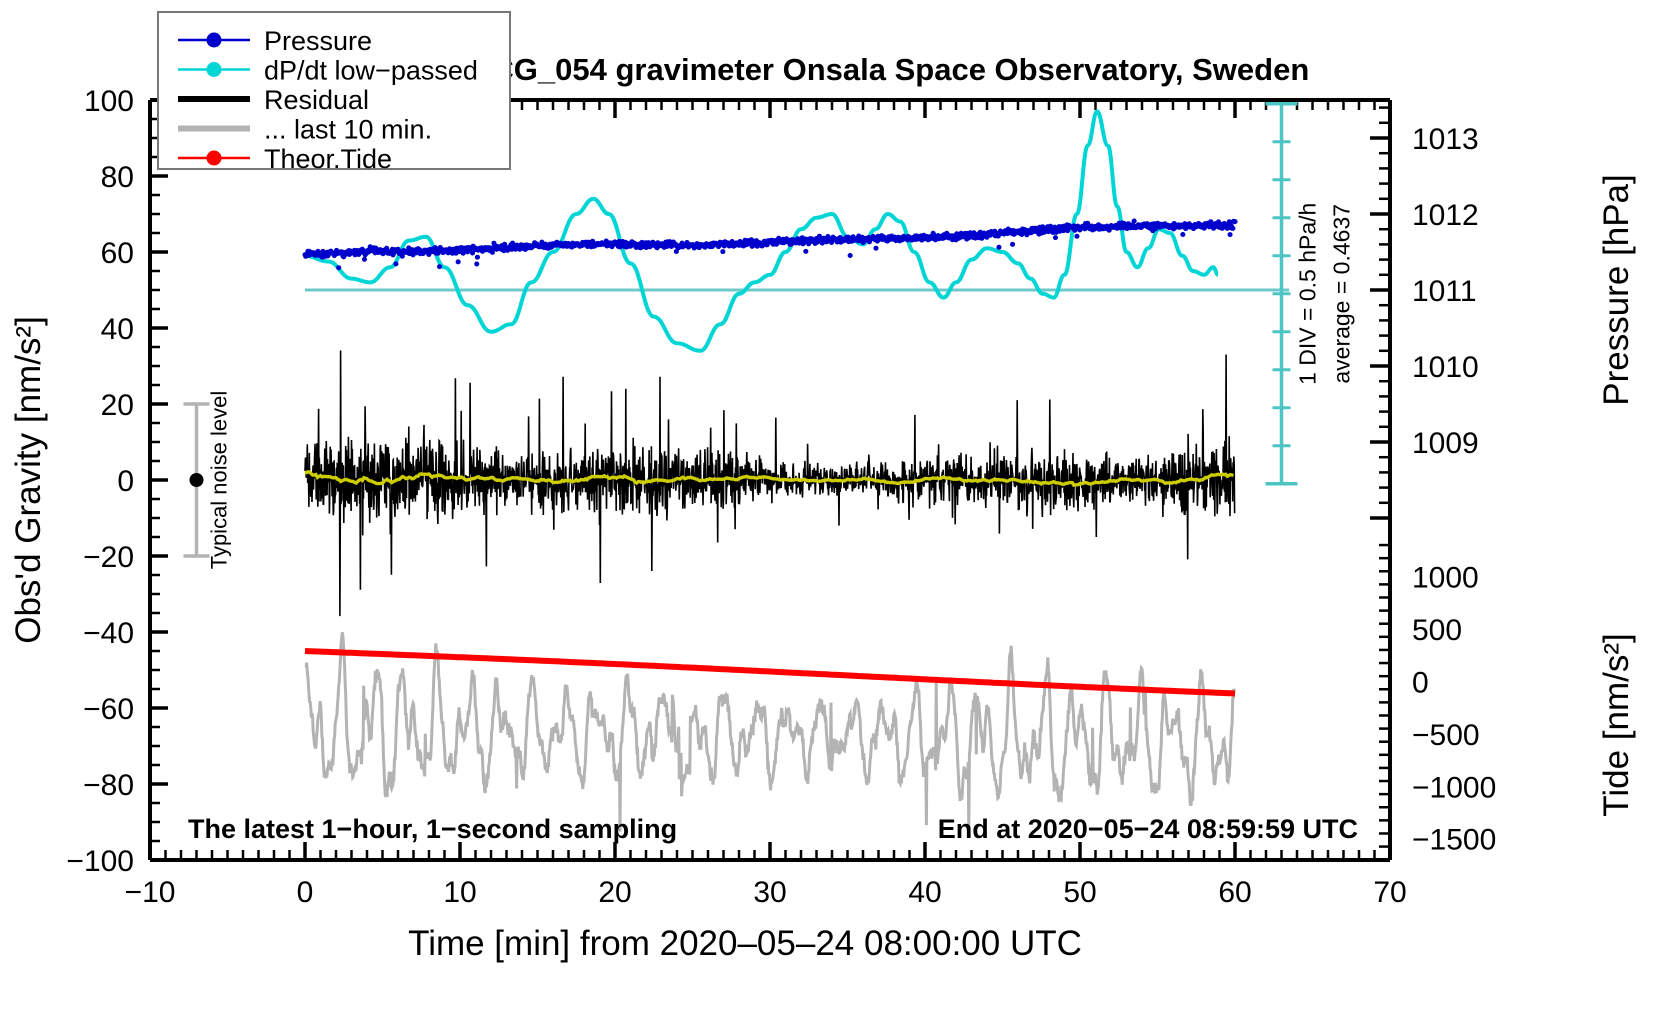 Image resolution: width=1660 pixels, height=1020 pixels. I want to click on footer-left-note: The latest 1−hour, 1−second sampling, so click(432, 829).